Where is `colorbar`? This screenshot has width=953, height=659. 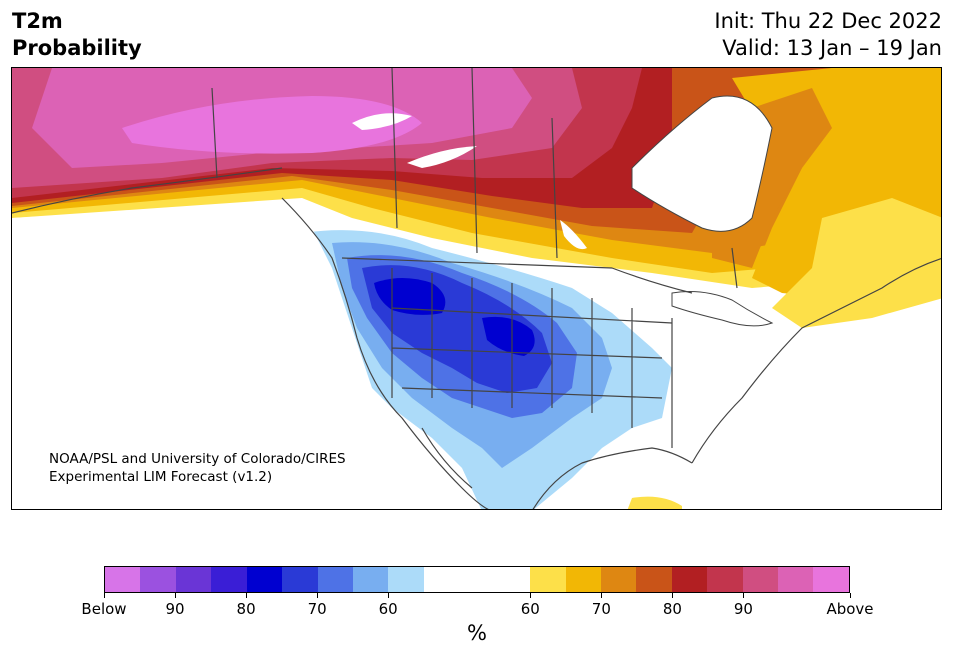
colorbar is located at coordinates (477, 579).